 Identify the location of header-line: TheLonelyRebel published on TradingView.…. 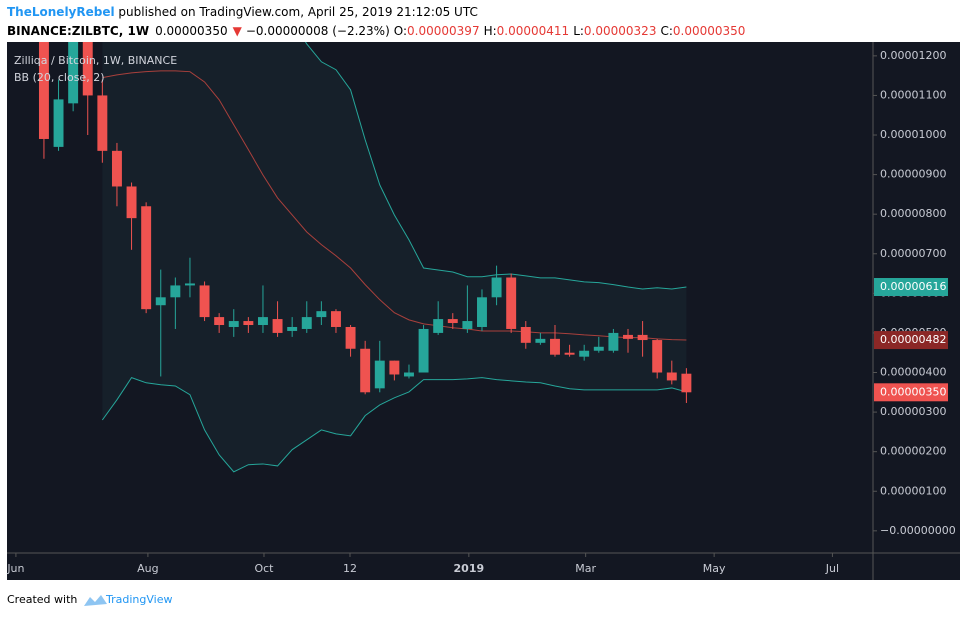
(242, 12).